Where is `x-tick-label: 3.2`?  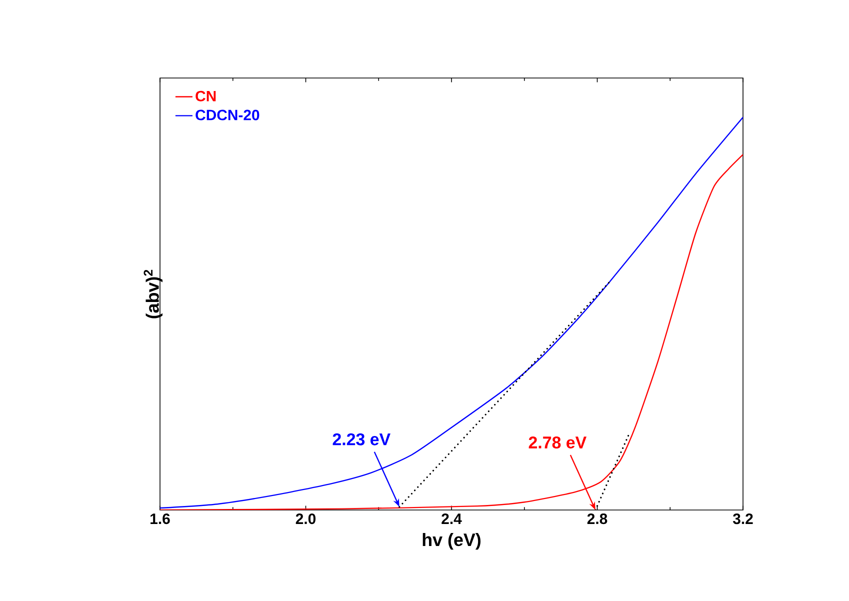 x-tick-label: 3.2 is located at coordinates (742, 519).